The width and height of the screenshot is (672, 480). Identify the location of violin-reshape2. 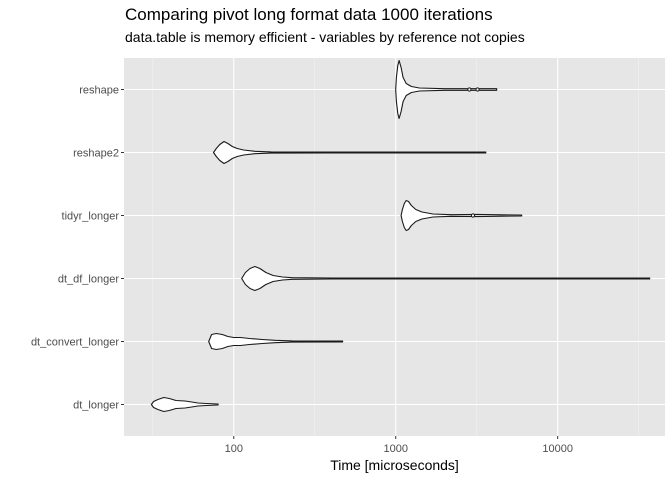
(349, 152).